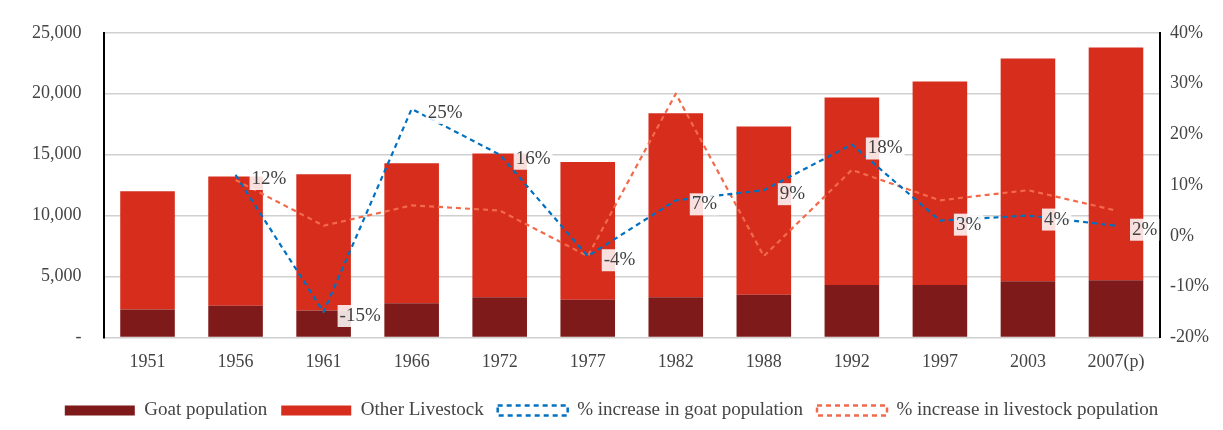 Image resolution: width=1223 pixels, height=430 pixels. I want to click on x-tick-label: 1977, so click(587, 360).